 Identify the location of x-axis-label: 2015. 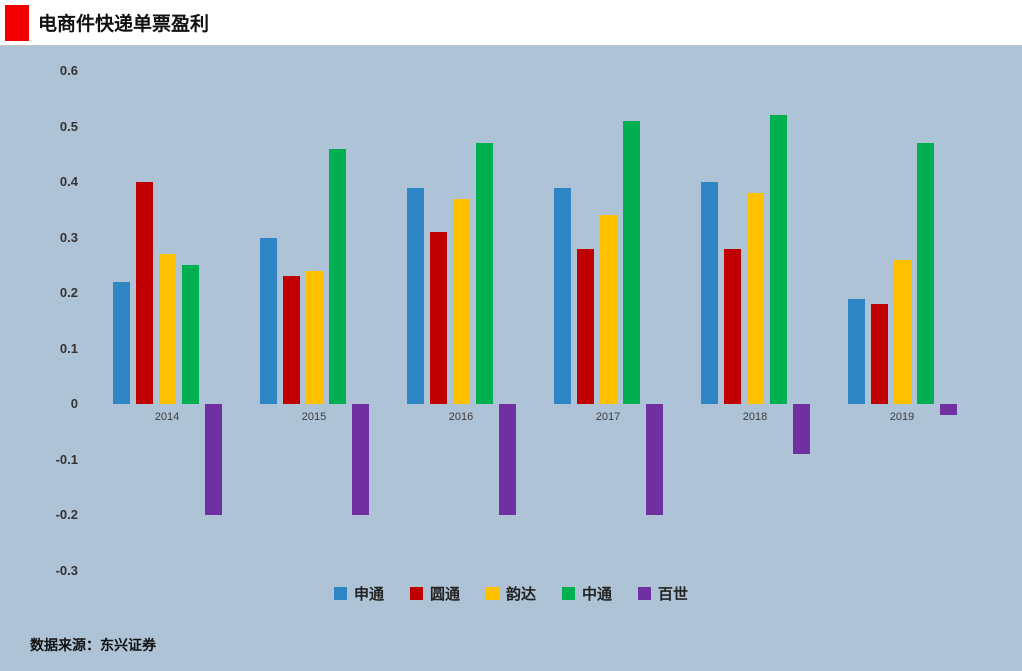
(314, 417).